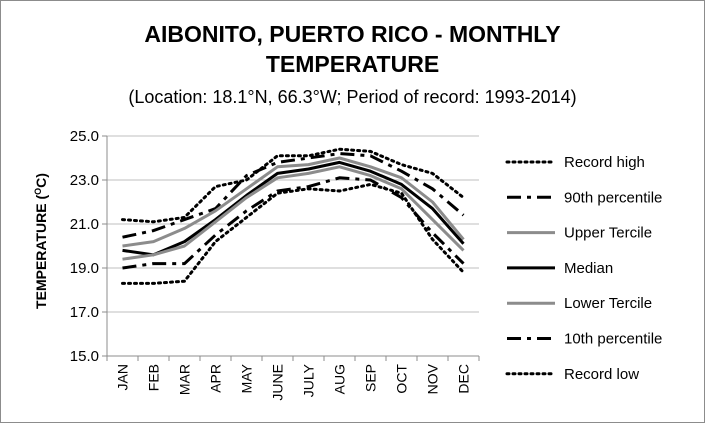  I want to click on legend-label: Record low, so click(601, 374).